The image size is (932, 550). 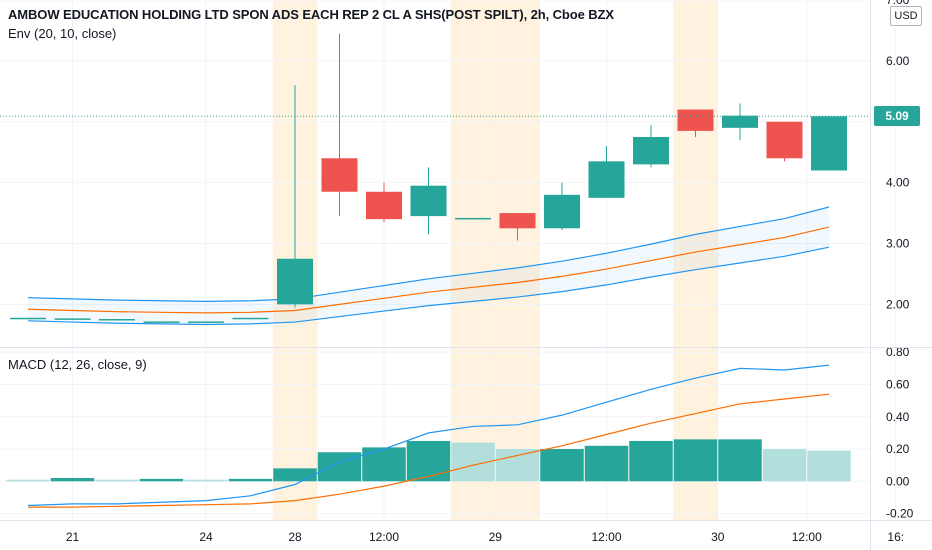 What do you see at coordinates (206, 537) in the screenshot?
I see `time-tick-label-1: 24` at bounding box center [206, 537].